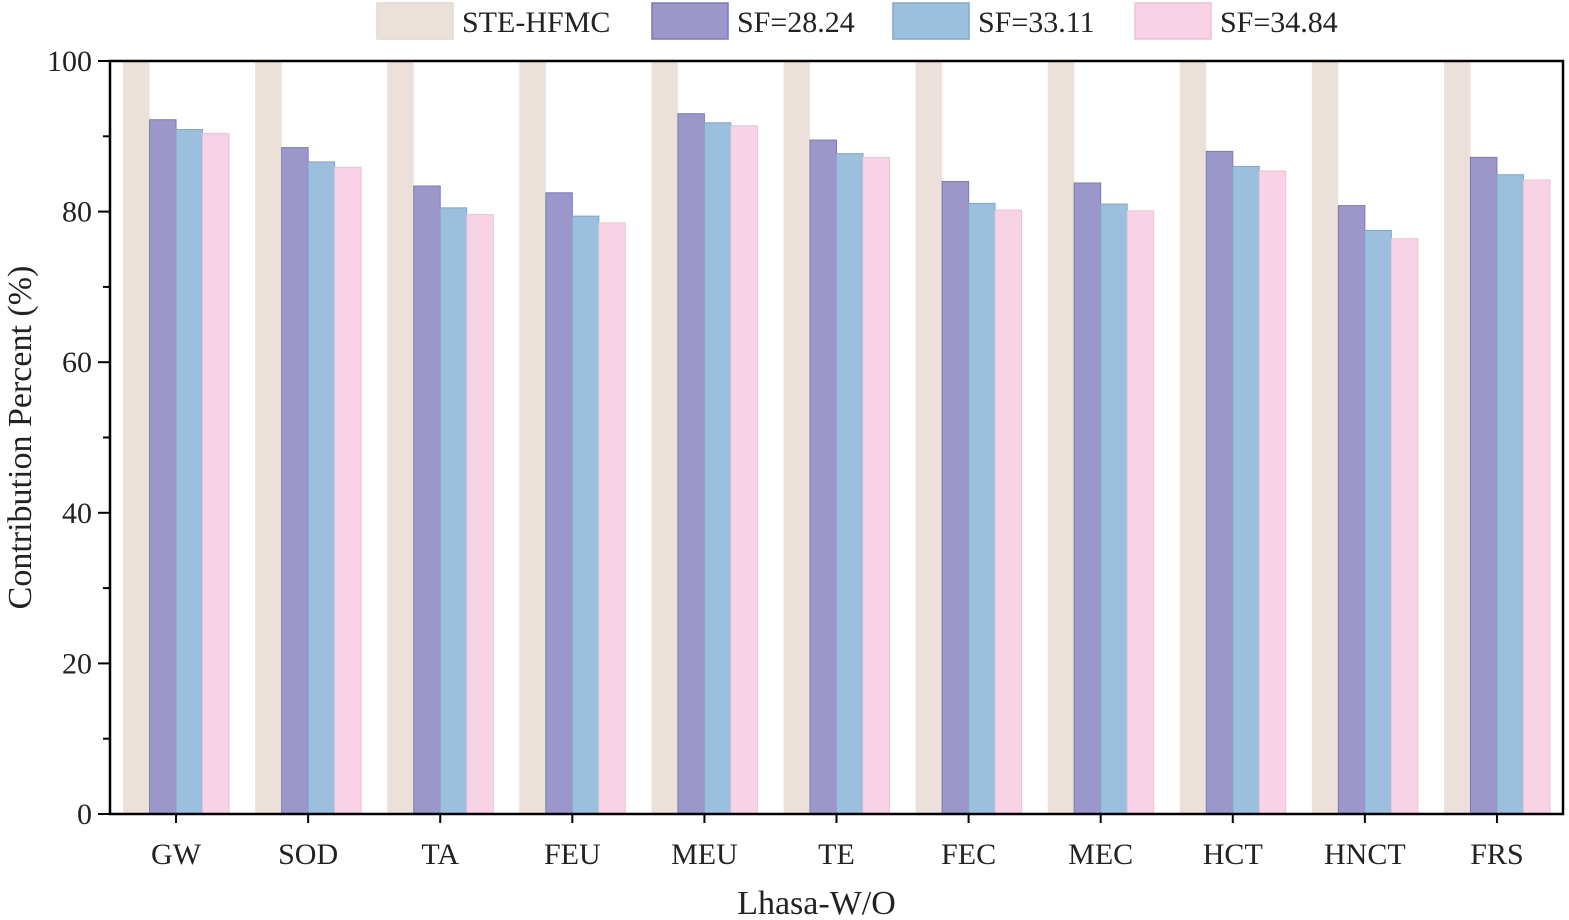 This screenshot has width=1569, height=920. What do you see at coordinates (84, 814) in the screenshot?
I see `y-tick-label: 0` at bounding box center [84, 814].